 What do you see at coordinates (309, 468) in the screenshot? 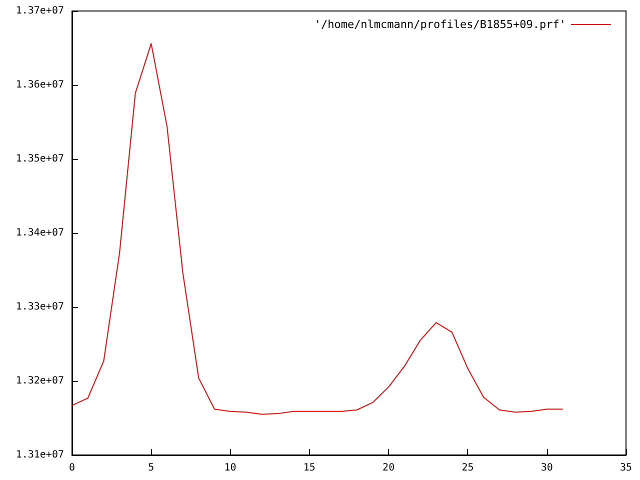
I see `x-tick-label: 15` at bounding box center [309, 468].